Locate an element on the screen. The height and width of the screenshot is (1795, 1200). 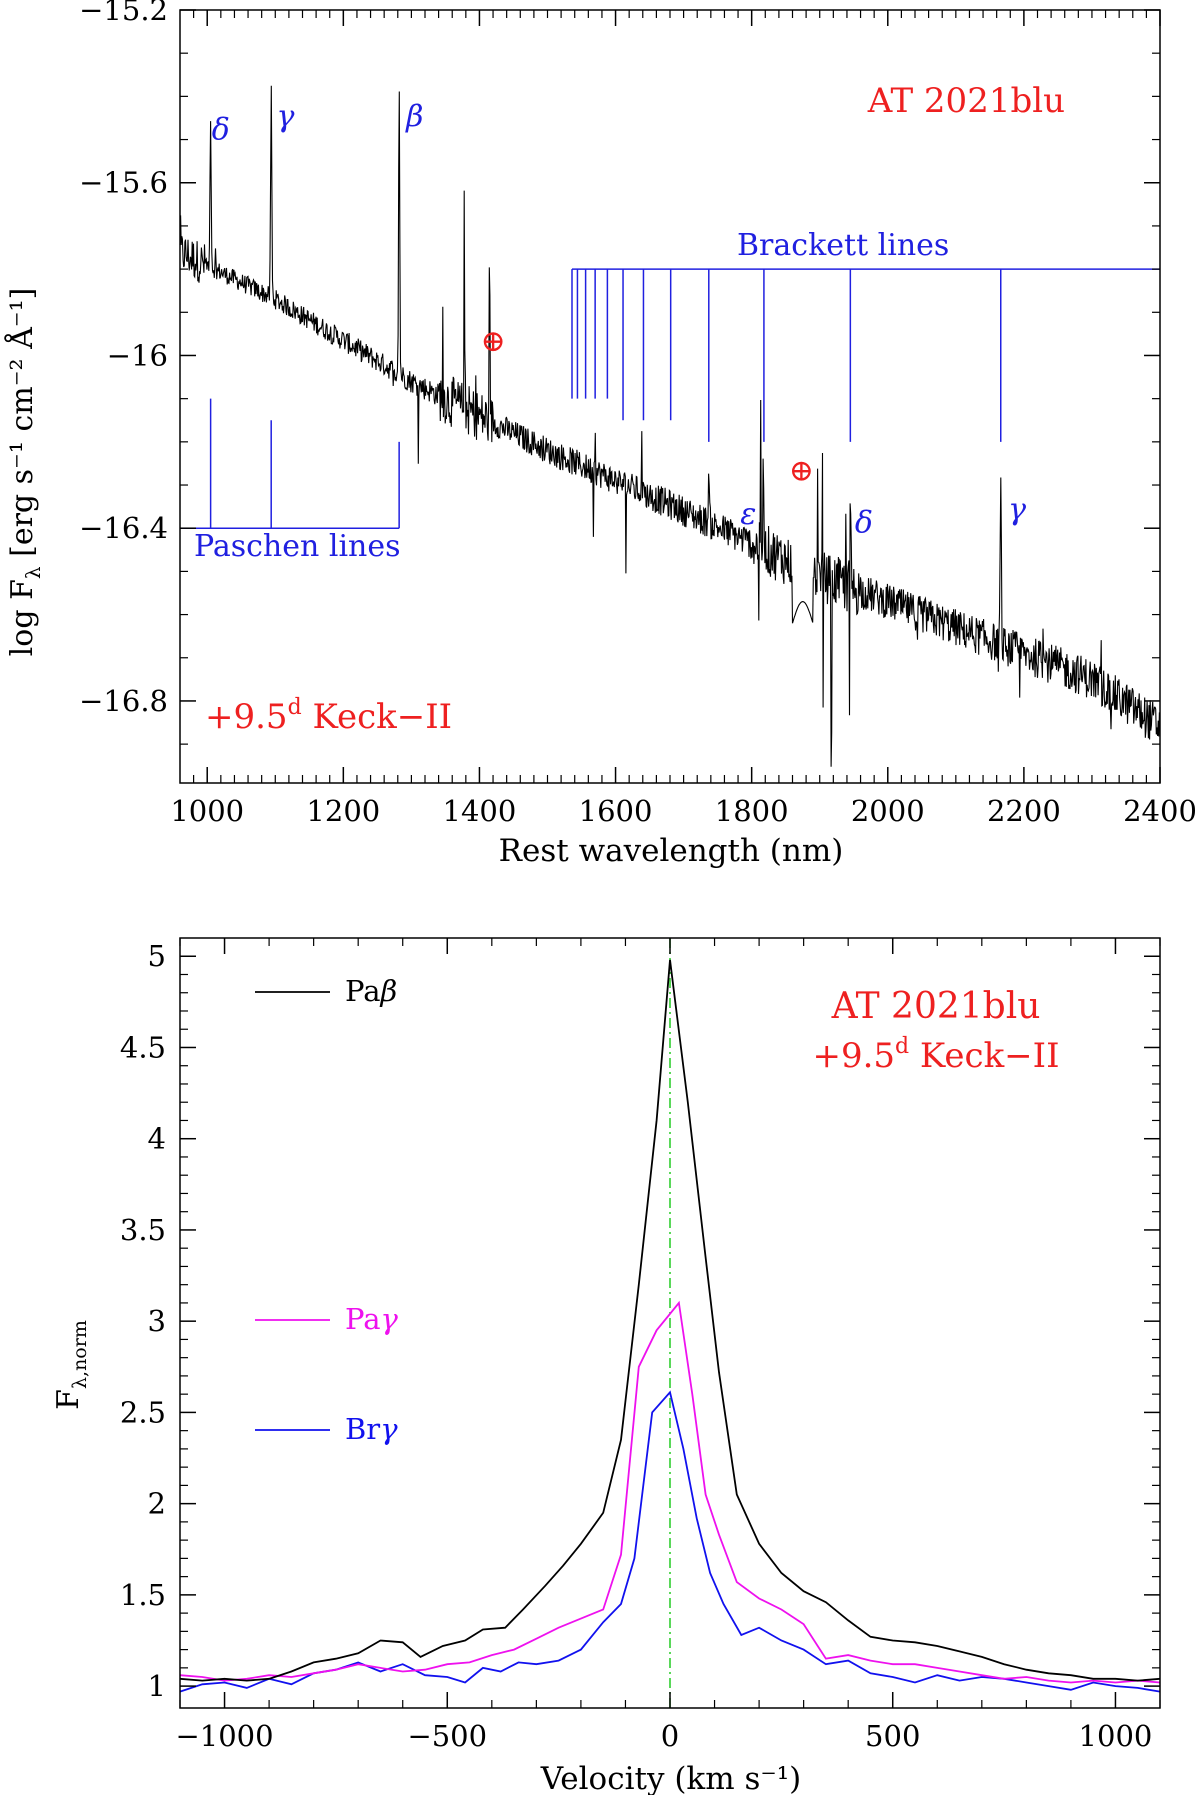
velocity-x-tick-label: −1000 is located at coordinates (224, 1736).